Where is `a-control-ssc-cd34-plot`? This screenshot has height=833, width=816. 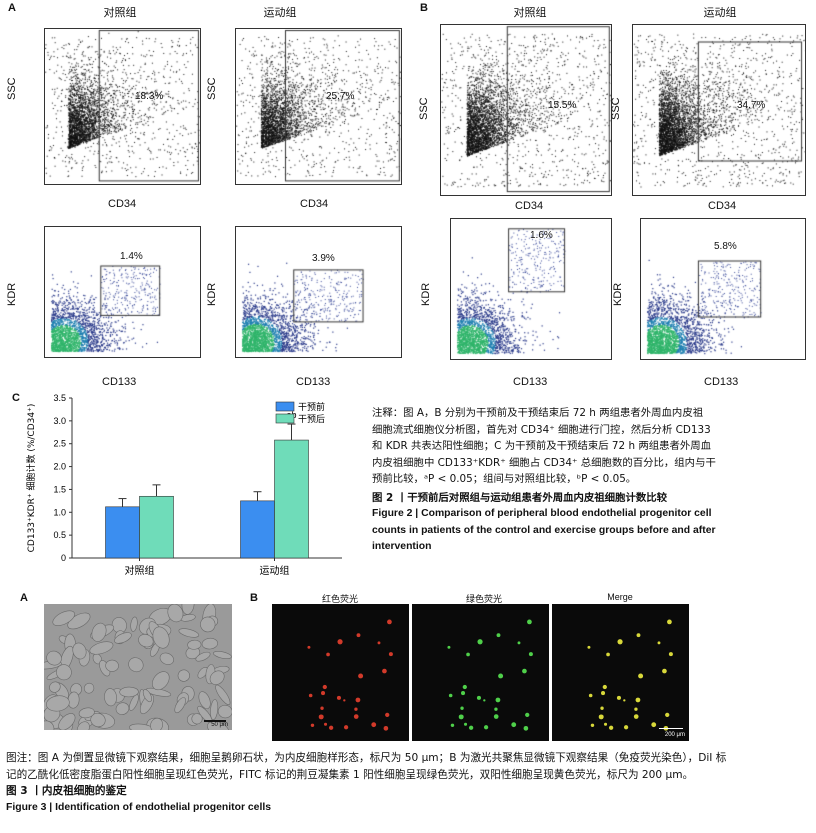
a-control-ssc-cd34-plot is located at coordinates (122, 106).